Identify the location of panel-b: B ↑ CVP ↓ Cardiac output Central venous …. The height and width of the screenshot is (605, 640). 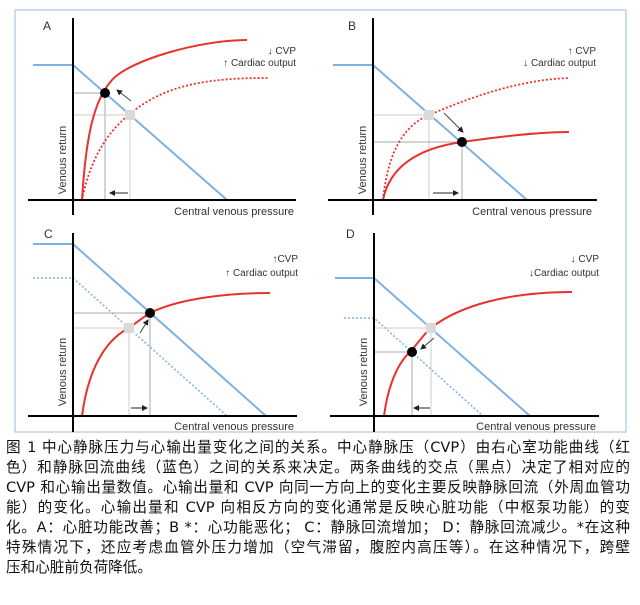
(462, 118).